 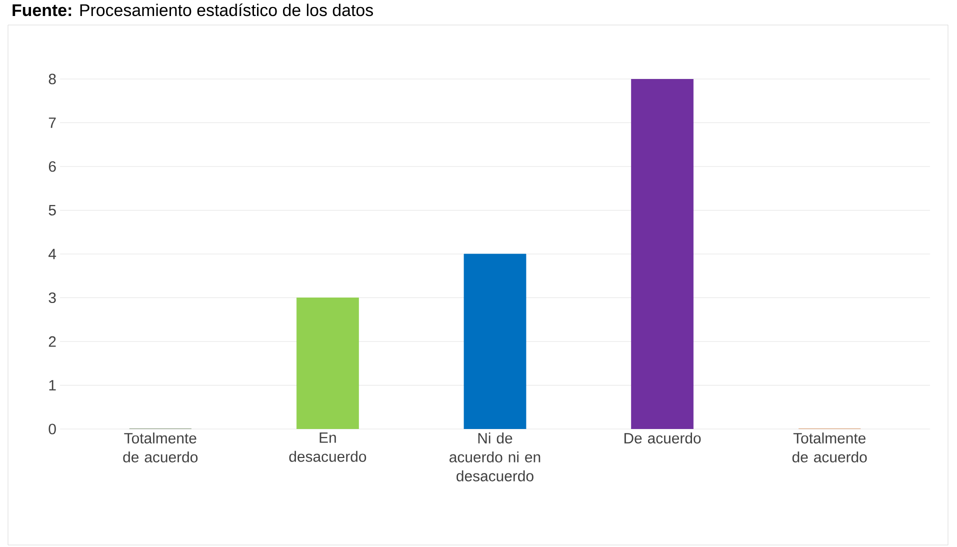 I want to click on y-tick-label: 5, so click(x=52, y=210).